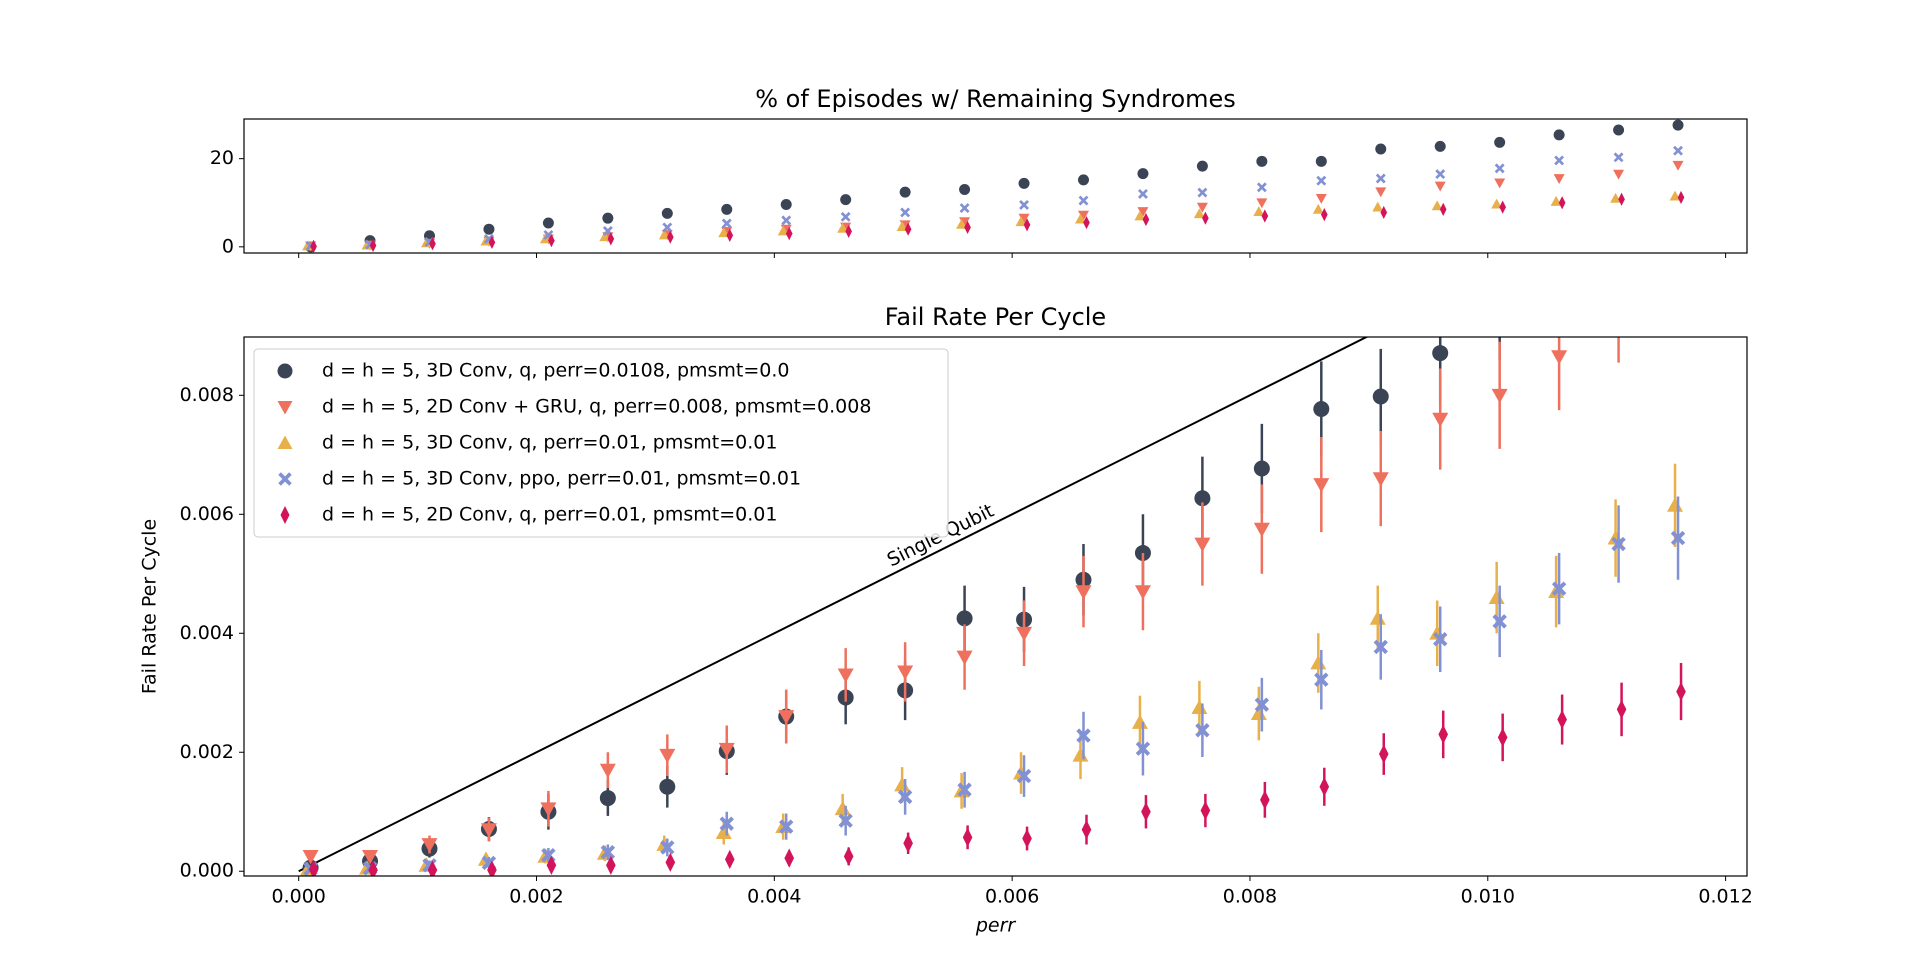 This screenshot has height=974, width=1920. I want to click on x-axis-label: perr, so click(996, 926).